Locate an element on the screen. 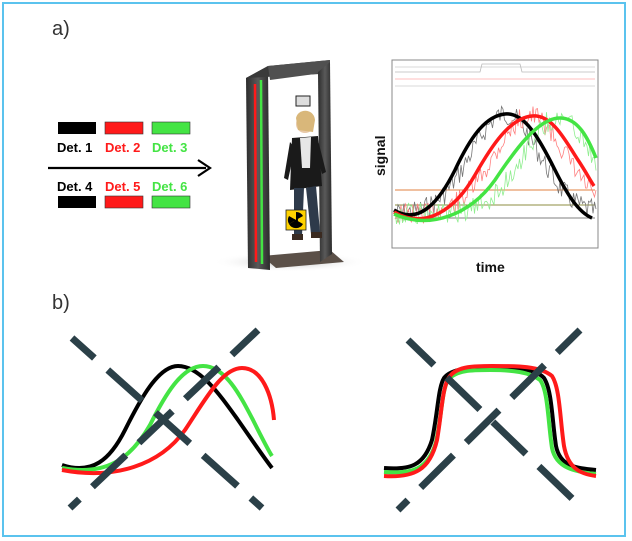  left-curve-black is located at coordinates (167, 417).